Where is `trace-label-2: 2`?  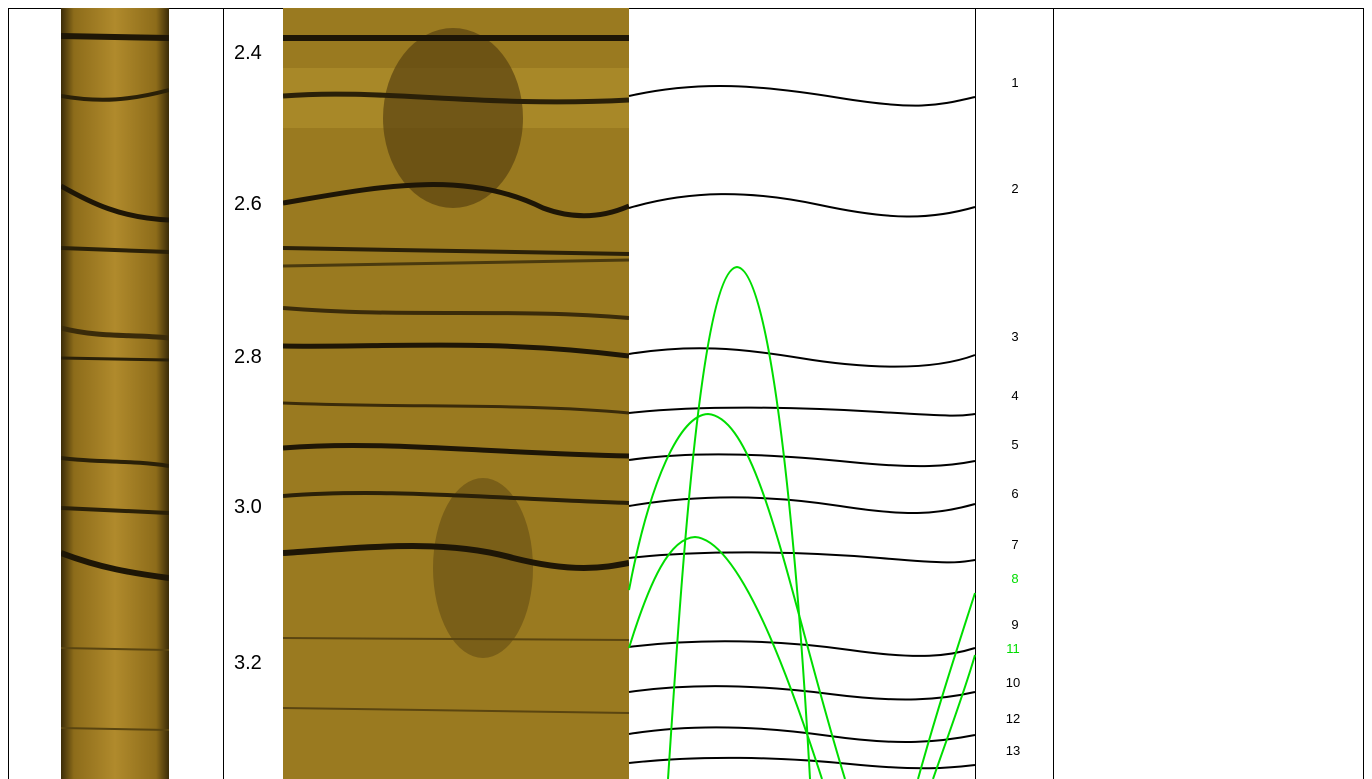
trace-label-2: 2 is located at coordinates (1015, 188).